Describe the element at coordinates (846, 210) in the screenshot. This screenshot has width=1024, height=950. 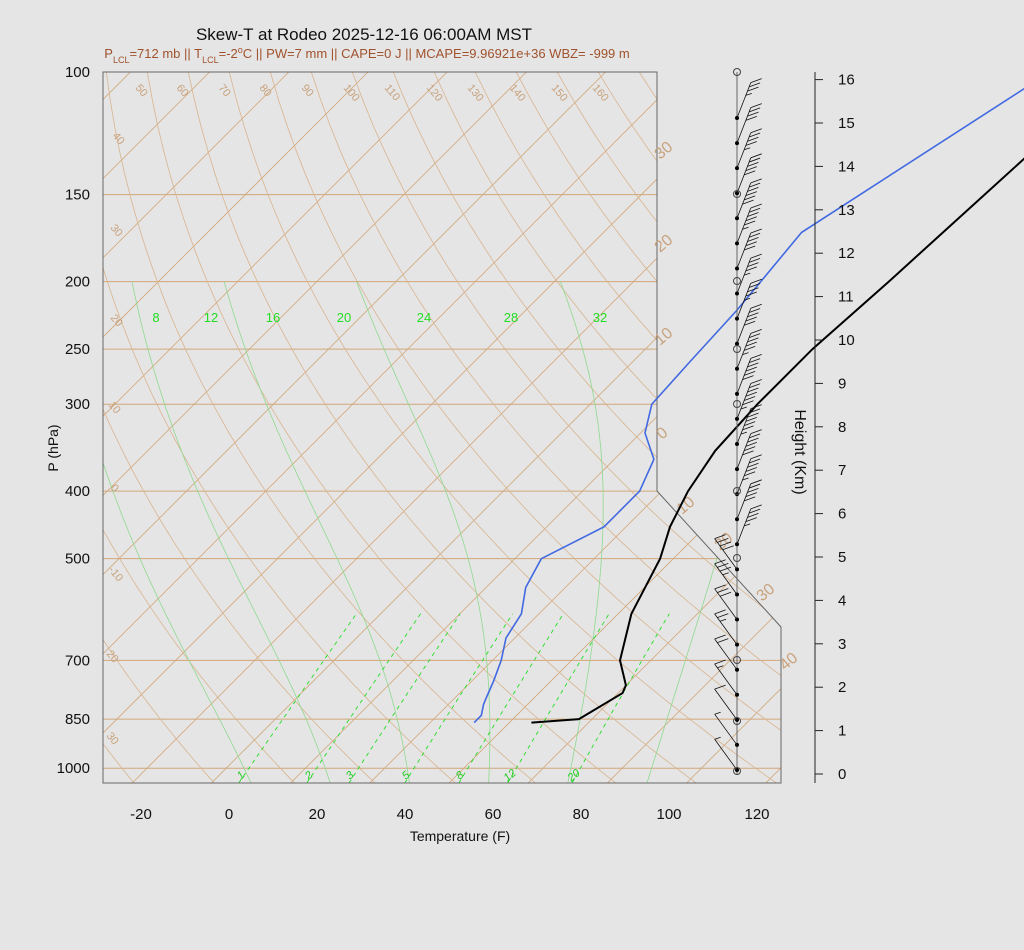
I see `height-tick-label: 13` at that location.